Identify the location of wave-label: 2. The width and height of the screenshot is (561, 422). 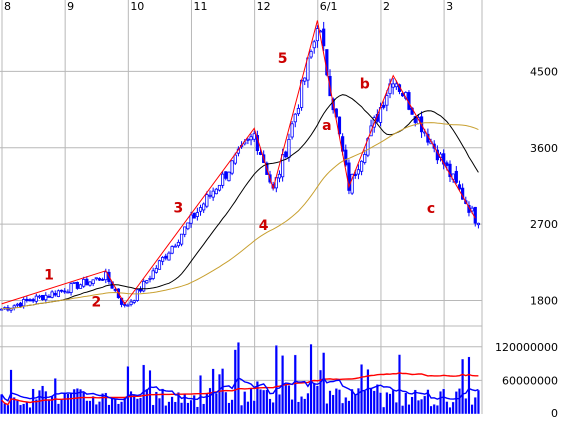
(96, 302).